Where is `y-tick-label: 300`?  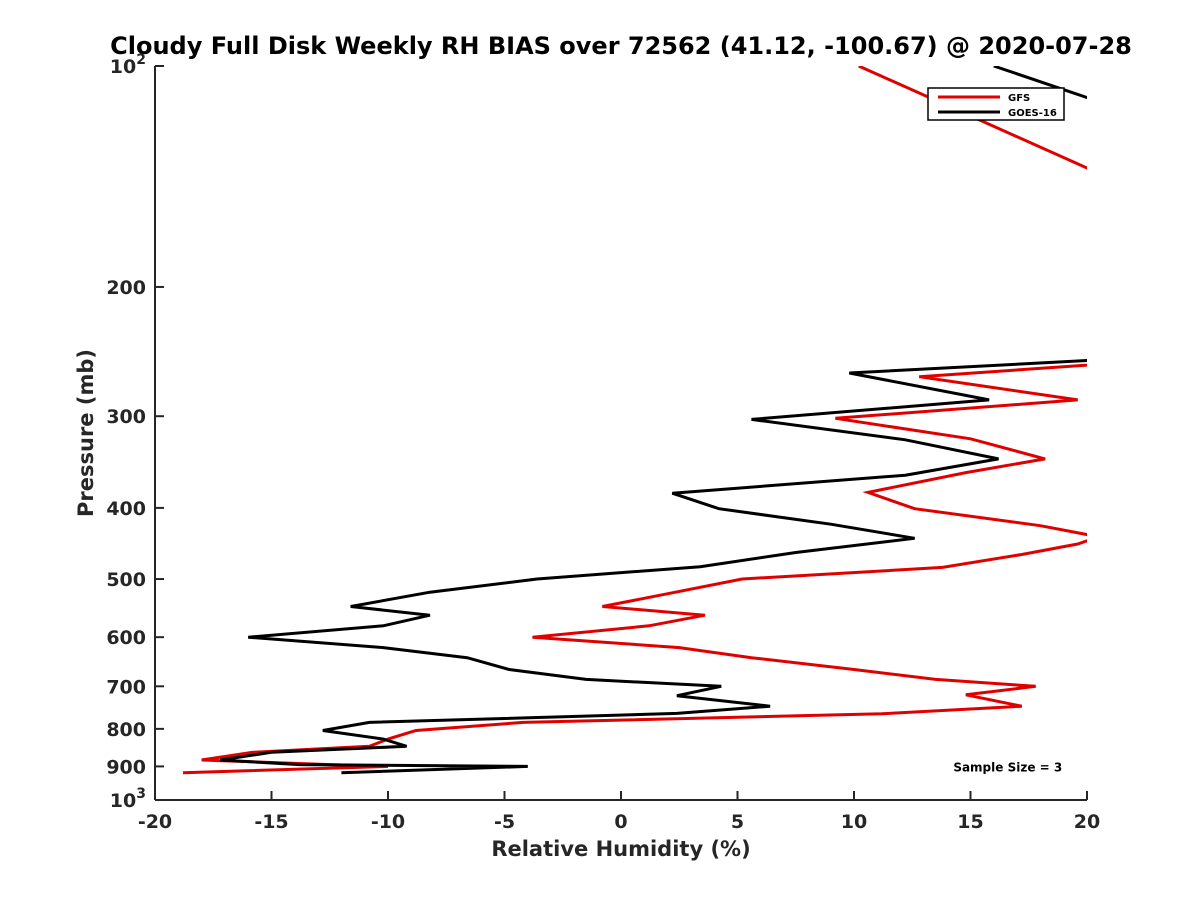 y-tick-label: 300 is located at coordinates (126, 417).